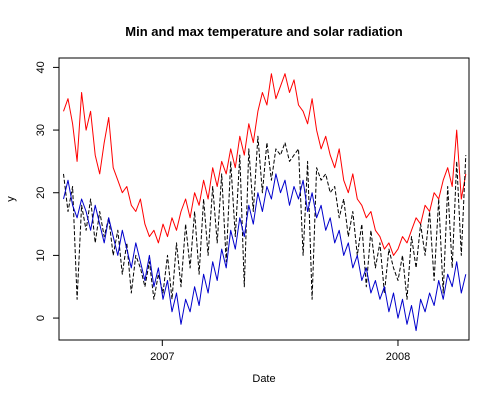 This screenshot has height=400, width=500. What do you see at coordinates (41, 255) in the screenshot?
I see `y-tick-label: 10` at bounding box center [41, 255].